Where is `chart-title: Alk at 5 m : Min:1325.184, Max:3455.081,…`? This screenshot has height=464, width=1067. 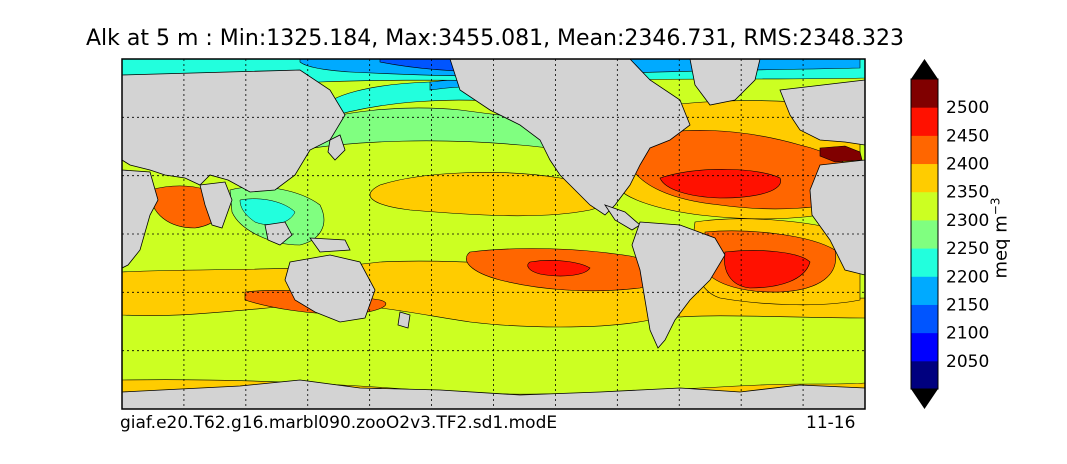
chart-title: Alk at 5 m : Min:1325.184, Max:3455.081,… is located at coordinates (494, 38).